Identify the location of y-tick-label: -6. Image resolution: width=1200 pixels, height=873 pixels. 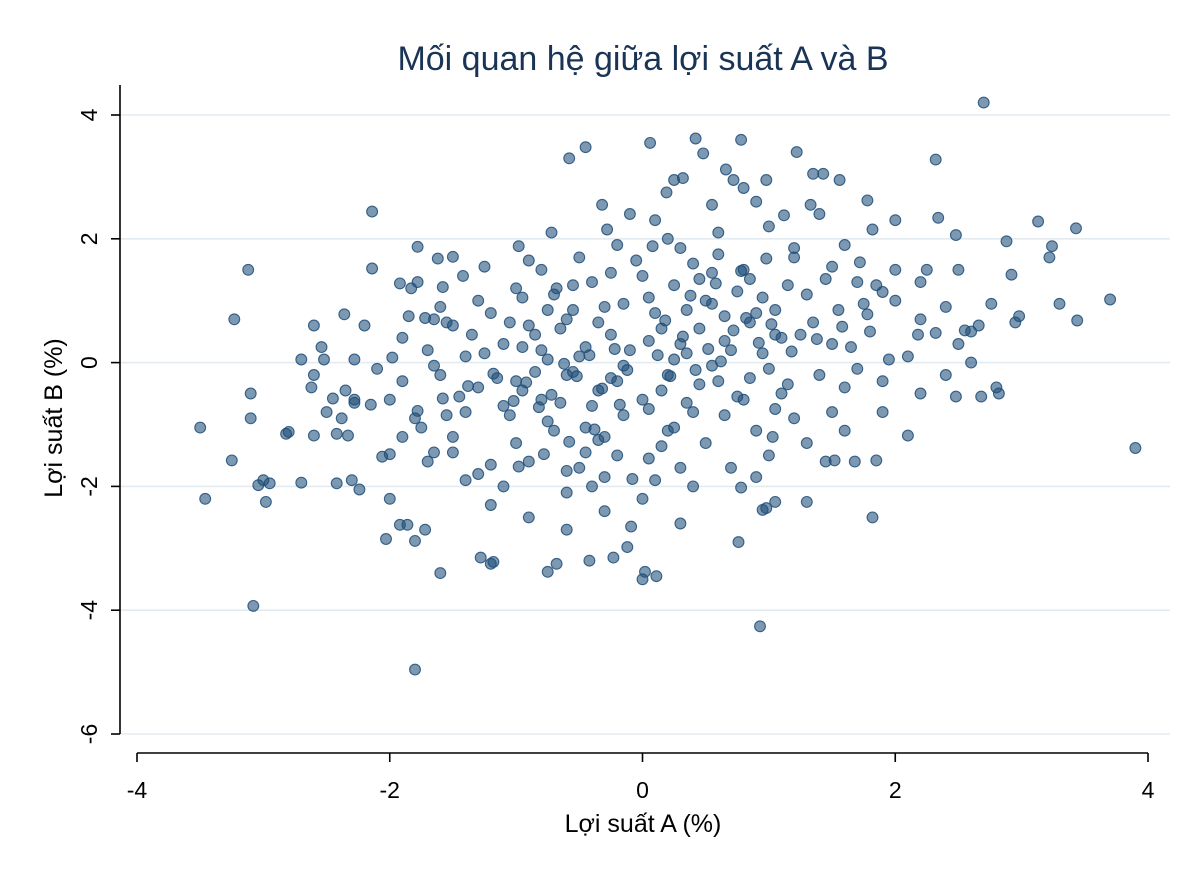
(89, 734).